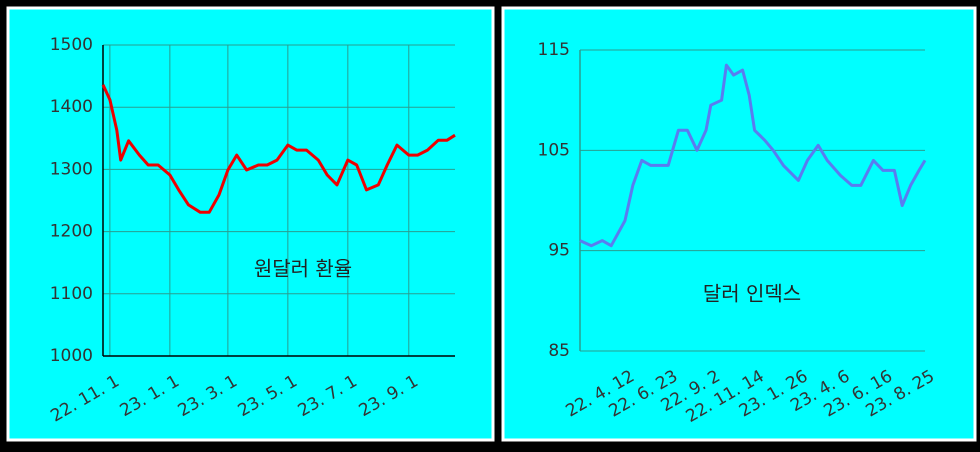  What do you see at coordinates (559, 251) in the screenshot?
I see `y-tick-label: 95` at bounding box center [559, 251].